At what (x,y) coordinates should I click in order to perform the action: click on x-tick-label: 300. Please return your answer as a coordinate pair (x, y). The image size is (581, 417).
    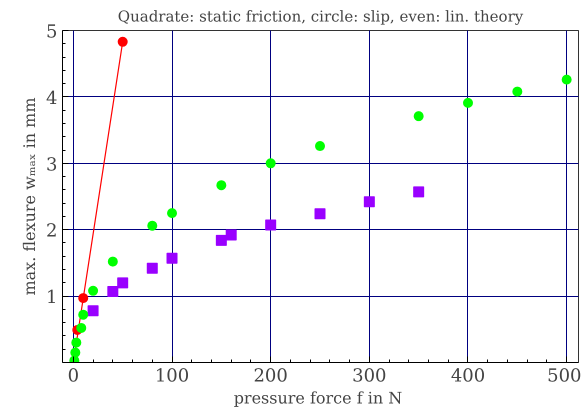
    Looking at the image, I should click on (369, 376).